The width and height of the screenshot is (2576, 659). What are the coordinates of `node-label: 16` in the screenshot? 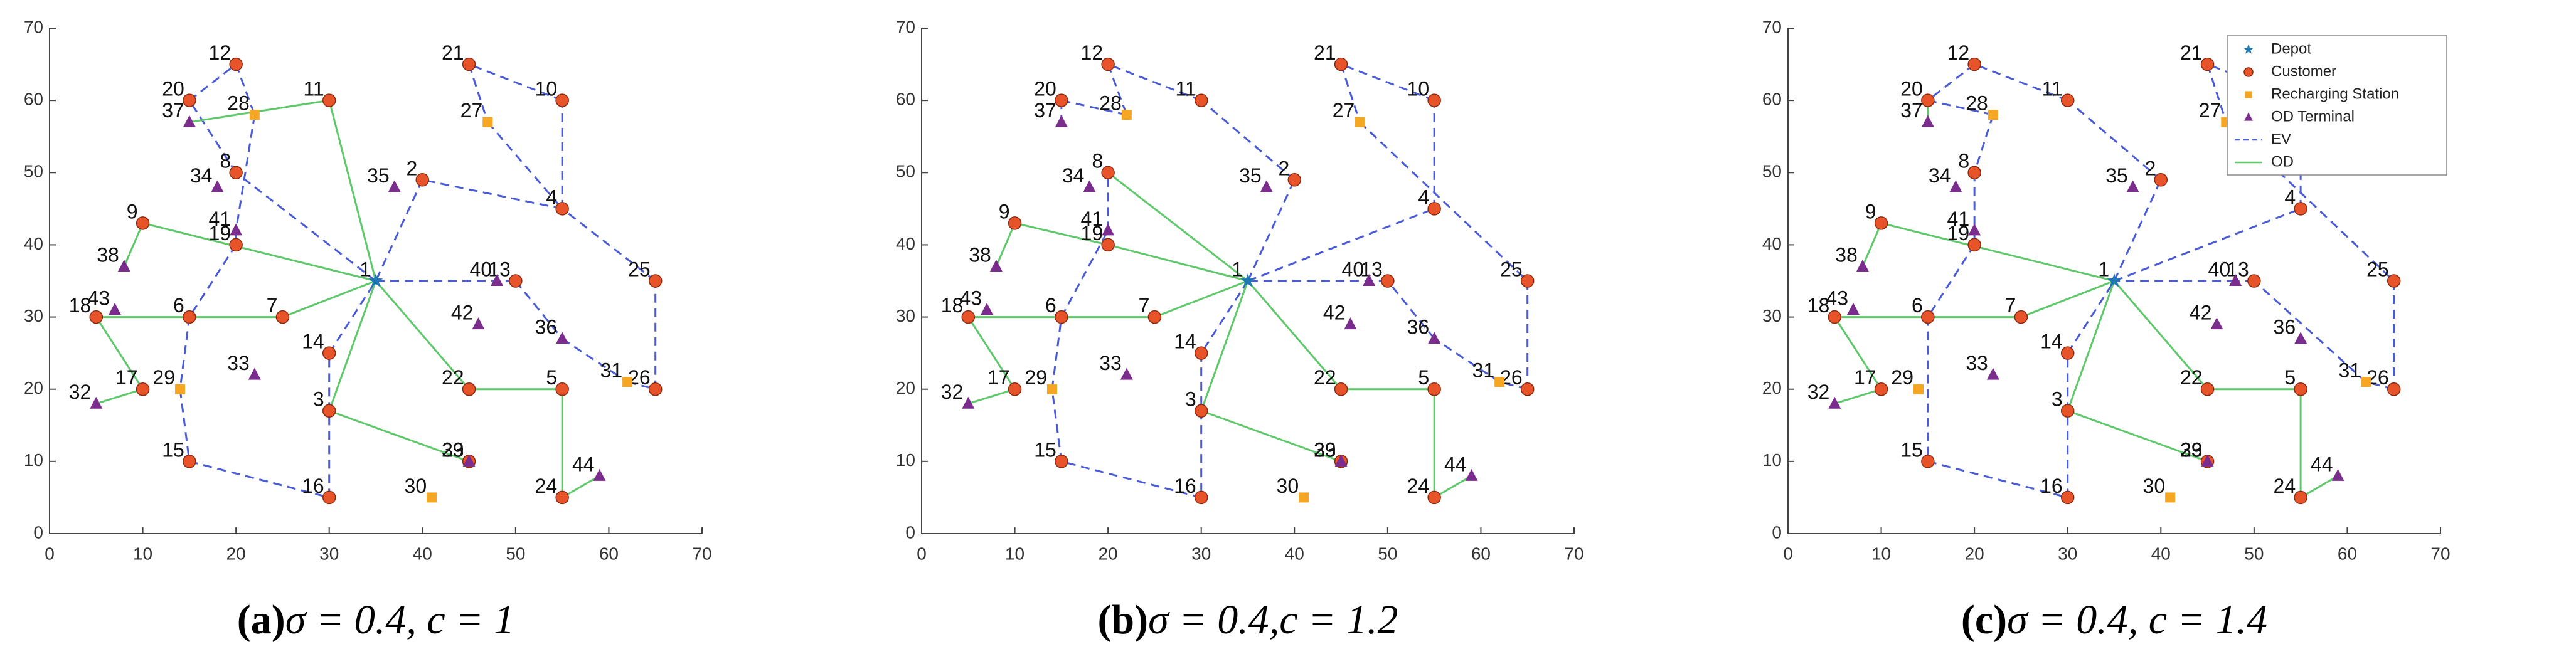 It's located at (2051, 486).